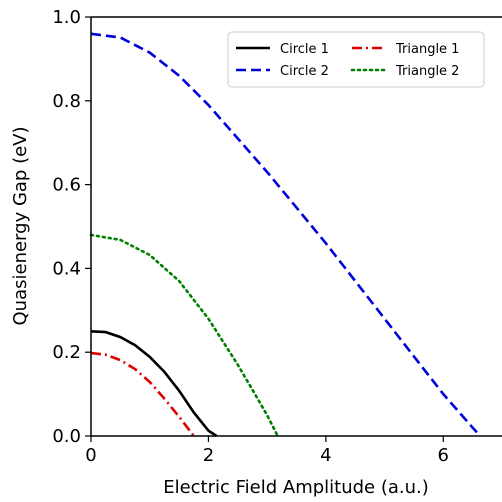 The height and width of the screenshot is (502, 502). I want to click on x-tick-label: 0, so click(90, 455).